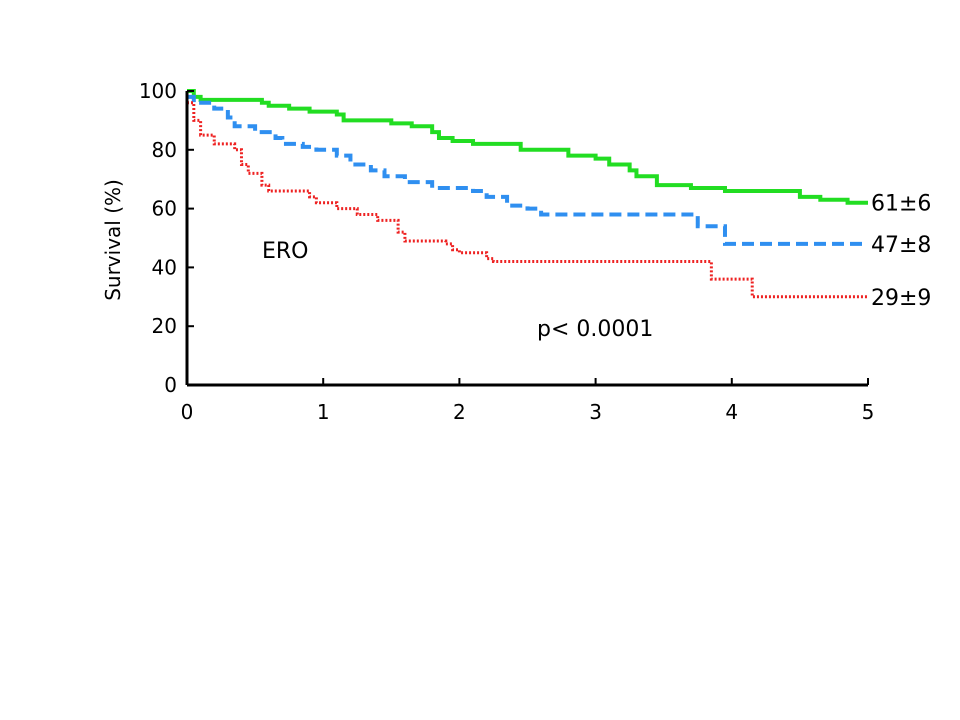 This screenshot has height=720, width=960. What do you see at coordinates (285, 251) in the screenshot?
I see `group-label: ERO` at bounding box center [285, 251].